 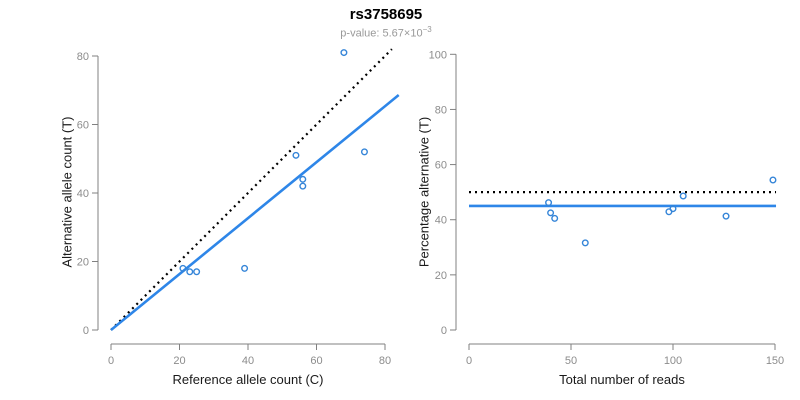 I want to click on y-tick-label: 100, so click(x=438, y=55).